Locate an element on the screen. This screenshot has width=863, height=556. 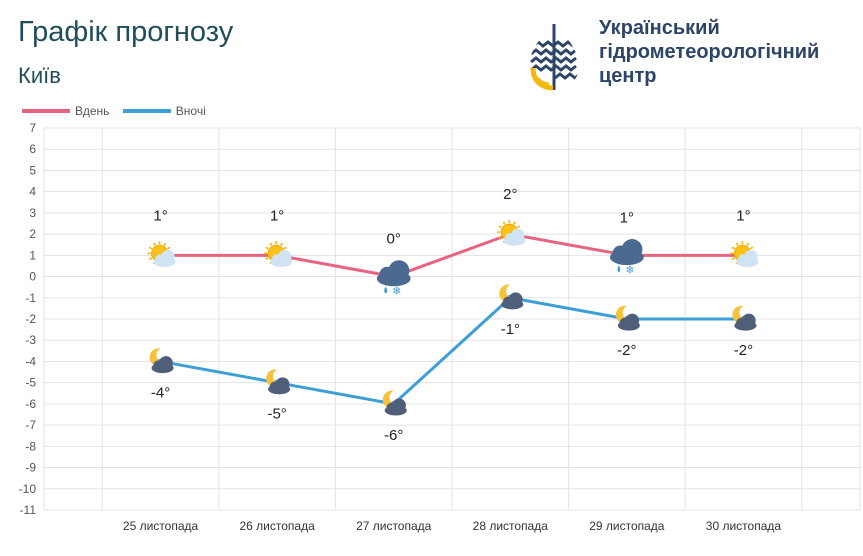
page-title: Графік прогнозу is located at coordinates (126, 32).